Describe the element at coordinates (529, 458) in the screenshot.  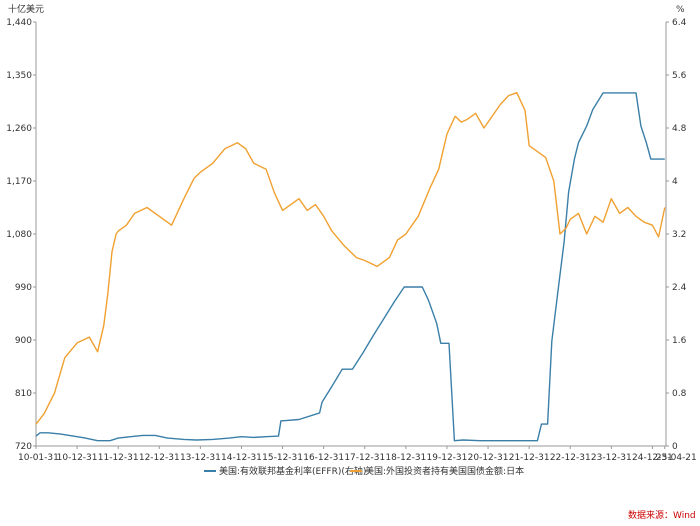
I see `x-tick-label: 21-12-31` at that location.